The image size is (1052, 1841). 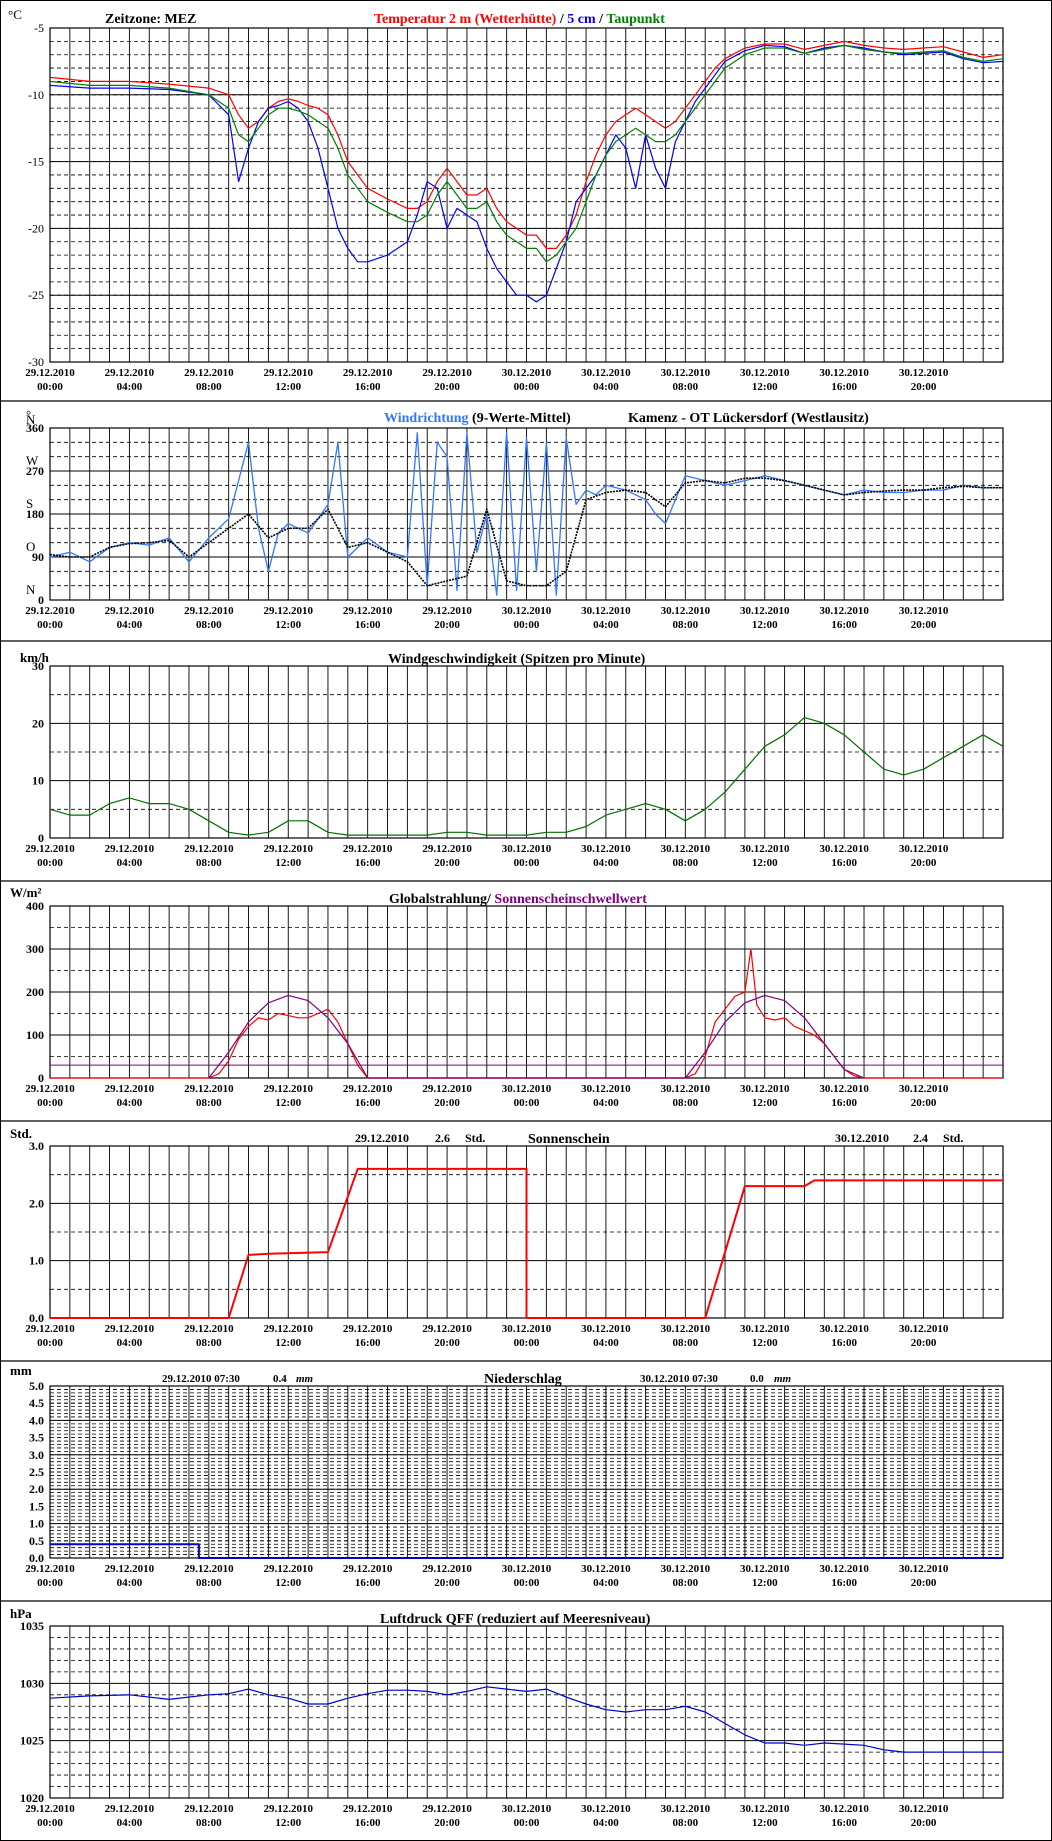 I want to click on pressure-grid, so click(x=526, y=1712).